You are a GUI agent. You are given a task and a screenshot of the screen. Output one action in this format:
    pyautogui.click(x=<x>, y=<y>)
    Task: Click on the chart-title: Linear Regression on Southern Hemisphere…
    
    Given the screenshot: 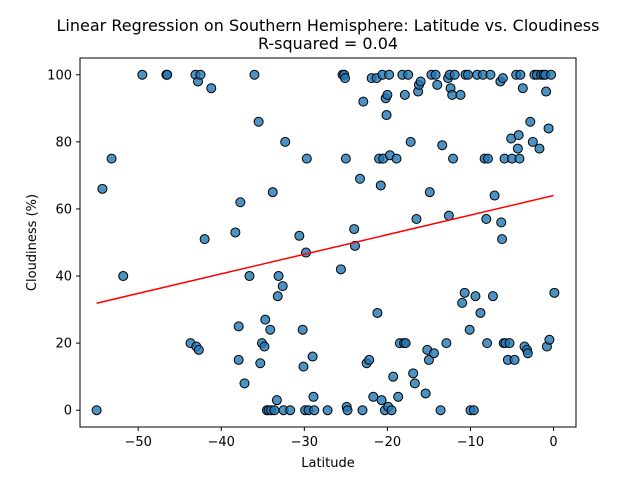 What is the action you would take?
    pyautogui.click(x=328, y=25)
    